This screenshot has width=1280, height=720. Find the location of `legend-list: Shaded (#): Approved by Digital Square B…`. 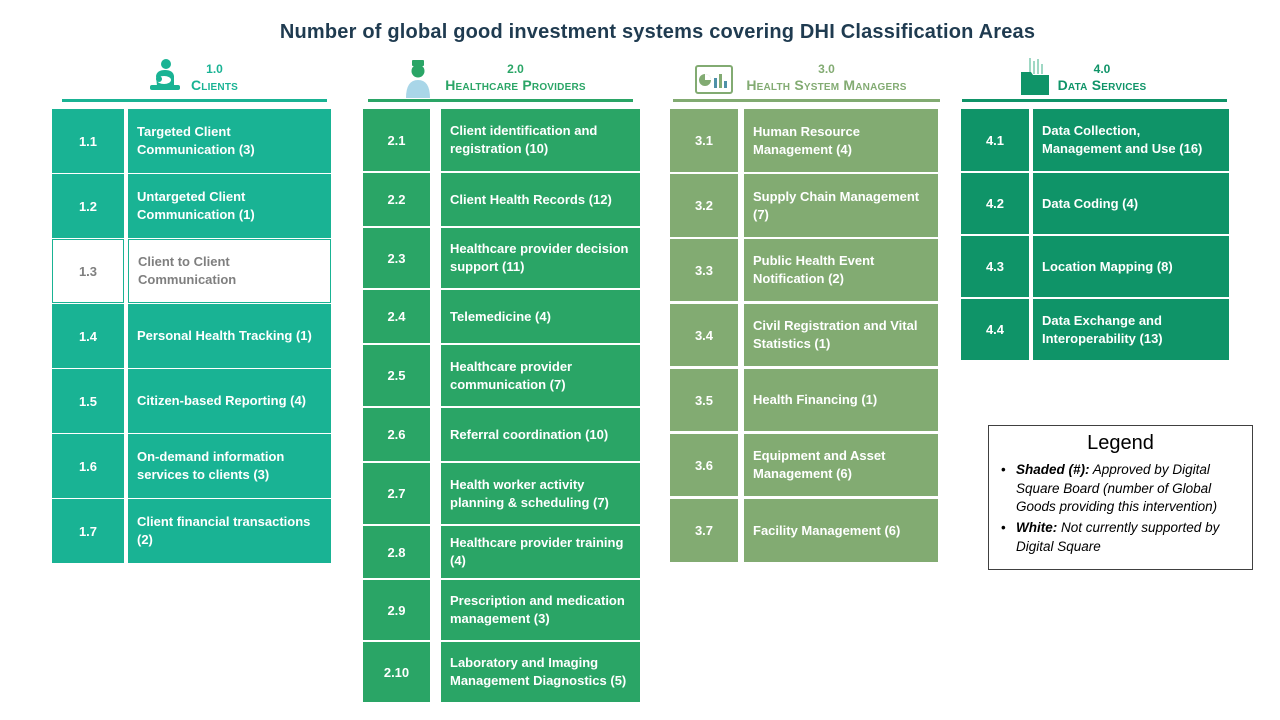

legend-list: Shaded (#): Approved by Digital Square B… is located at coordinates (1120, 508).